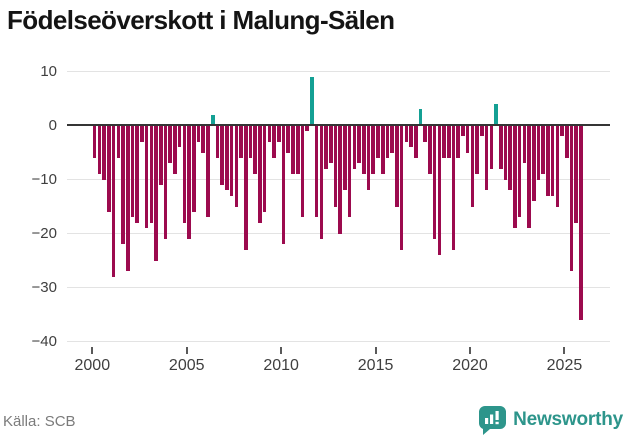 This screenshot has width=631, height=439. What do you see at coordinates (186, 365) in the screenshot?
I see `x-tick-label: 2005` at bounding box center [186, 365].